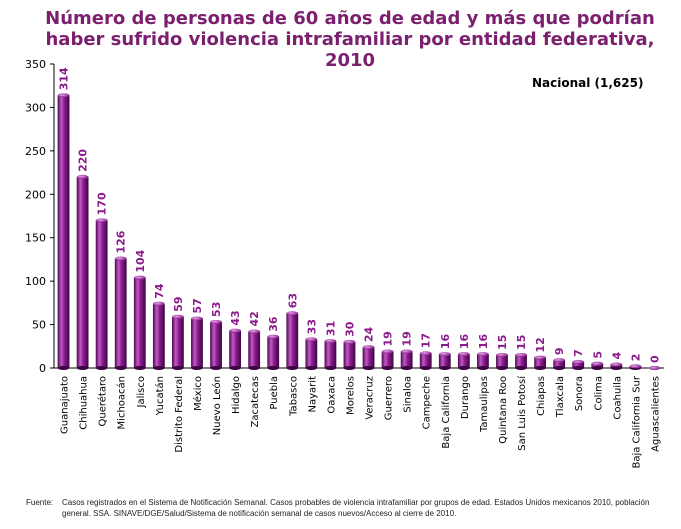  What do you see at coordinates (369, 334) in the screenshot?
I see `data-label: 24` at bounding box center [369, 334].